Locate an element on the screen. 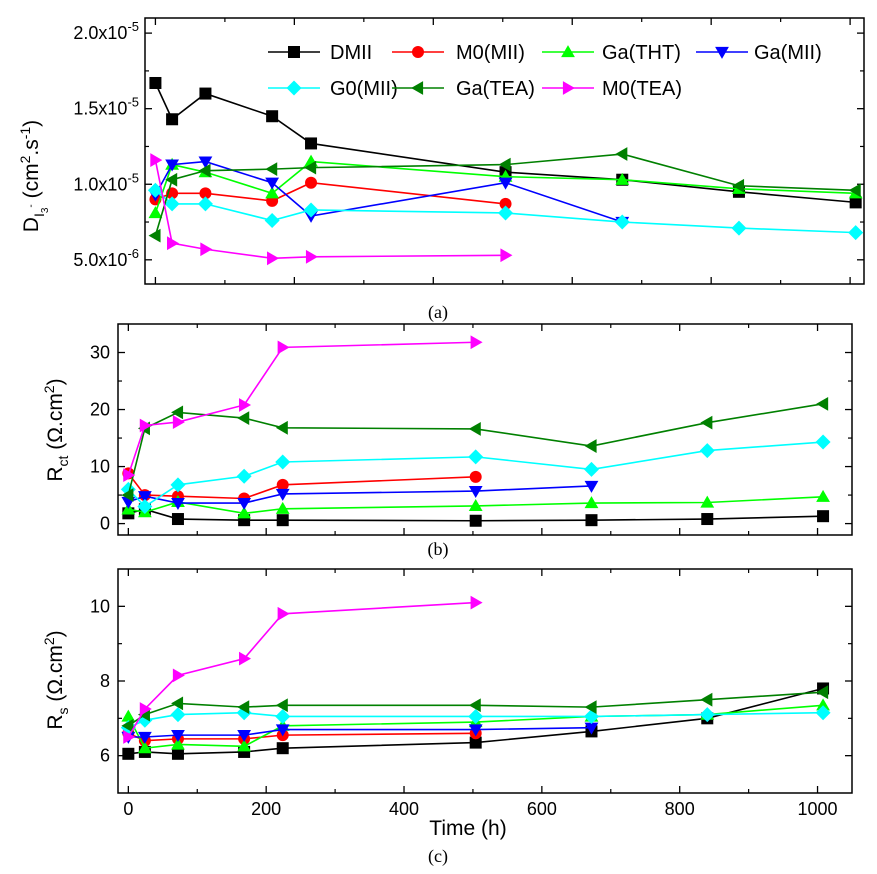 This screenshot has height=874, width=877. series-line-m0-tea is located at coordinates (330, 209).